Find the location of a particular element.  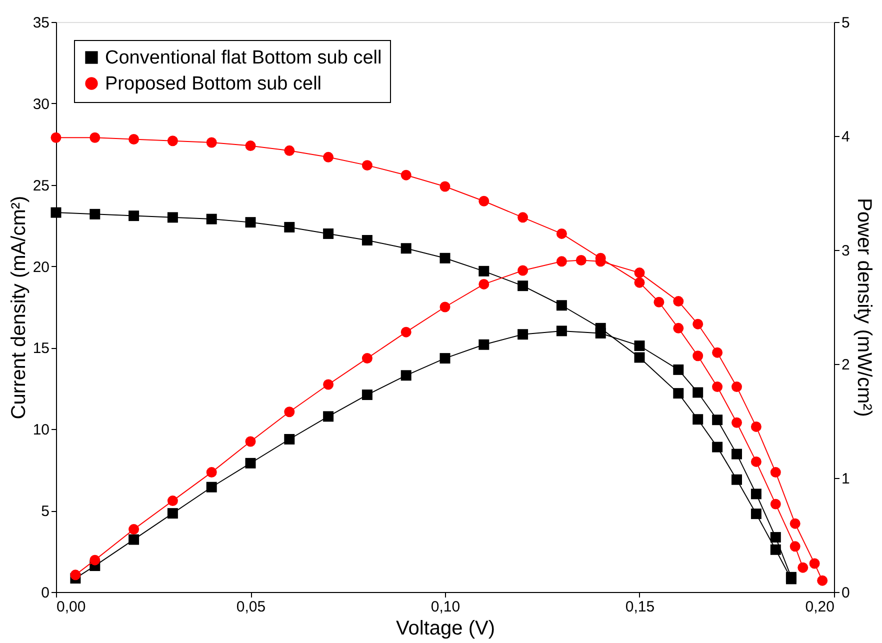

y2-tick-label: 4 is located at coordinates (846, 137).